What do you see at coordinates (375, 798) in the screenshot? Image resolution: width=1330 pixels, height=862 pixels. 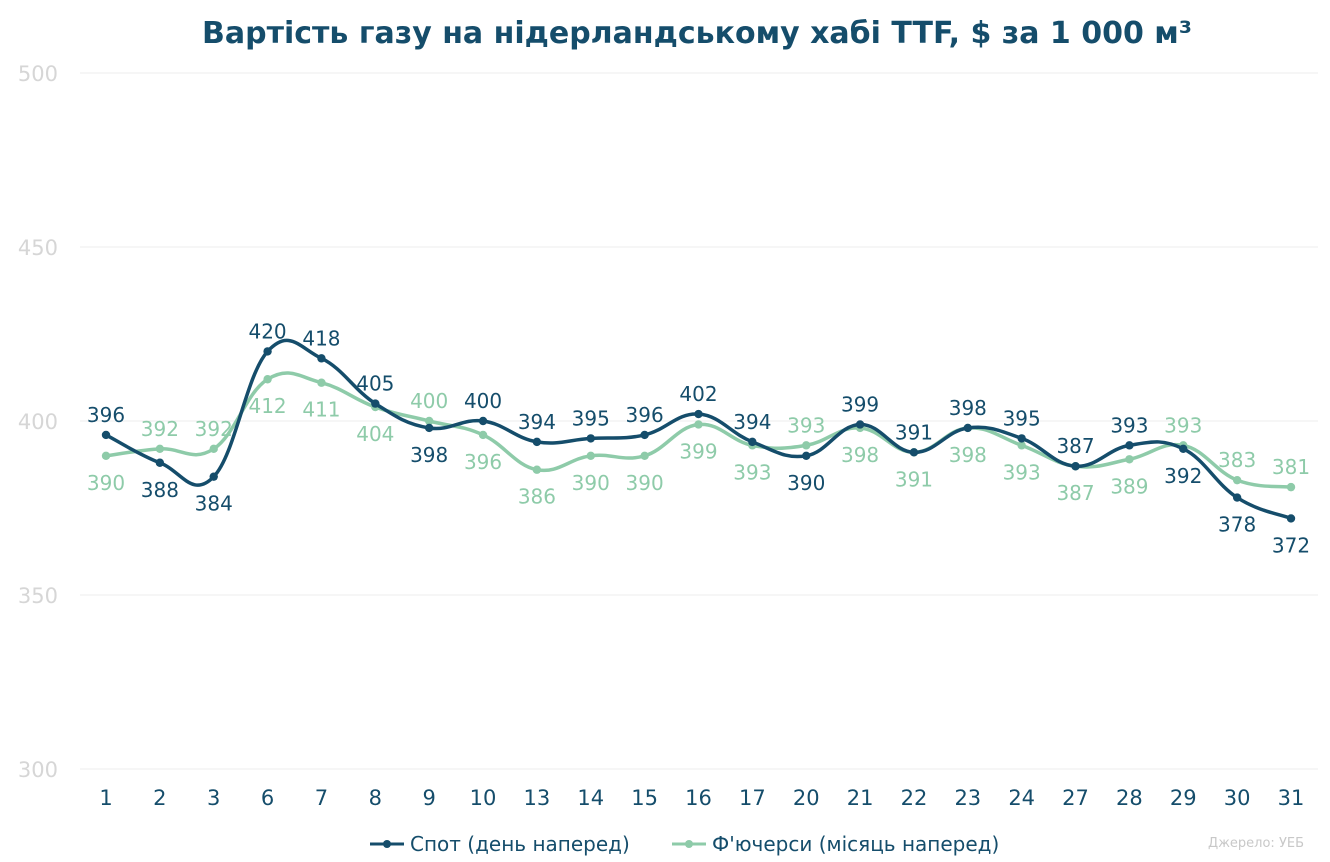 I see `x-tick-label: 8` at bounding box center [375, 798].